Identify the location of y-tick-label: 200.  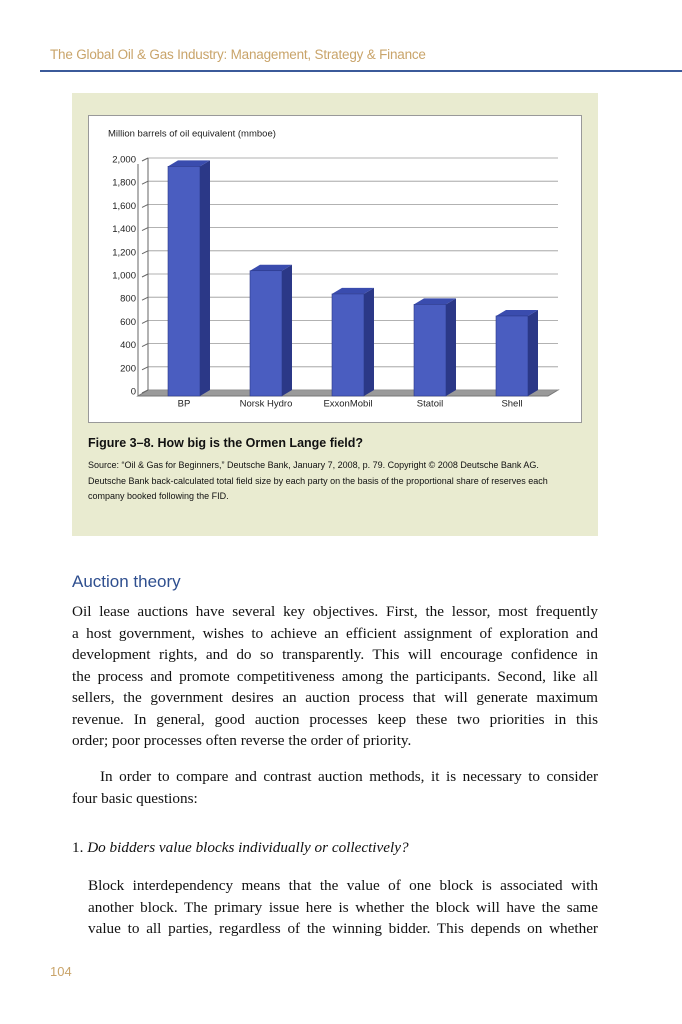
(128, 368).